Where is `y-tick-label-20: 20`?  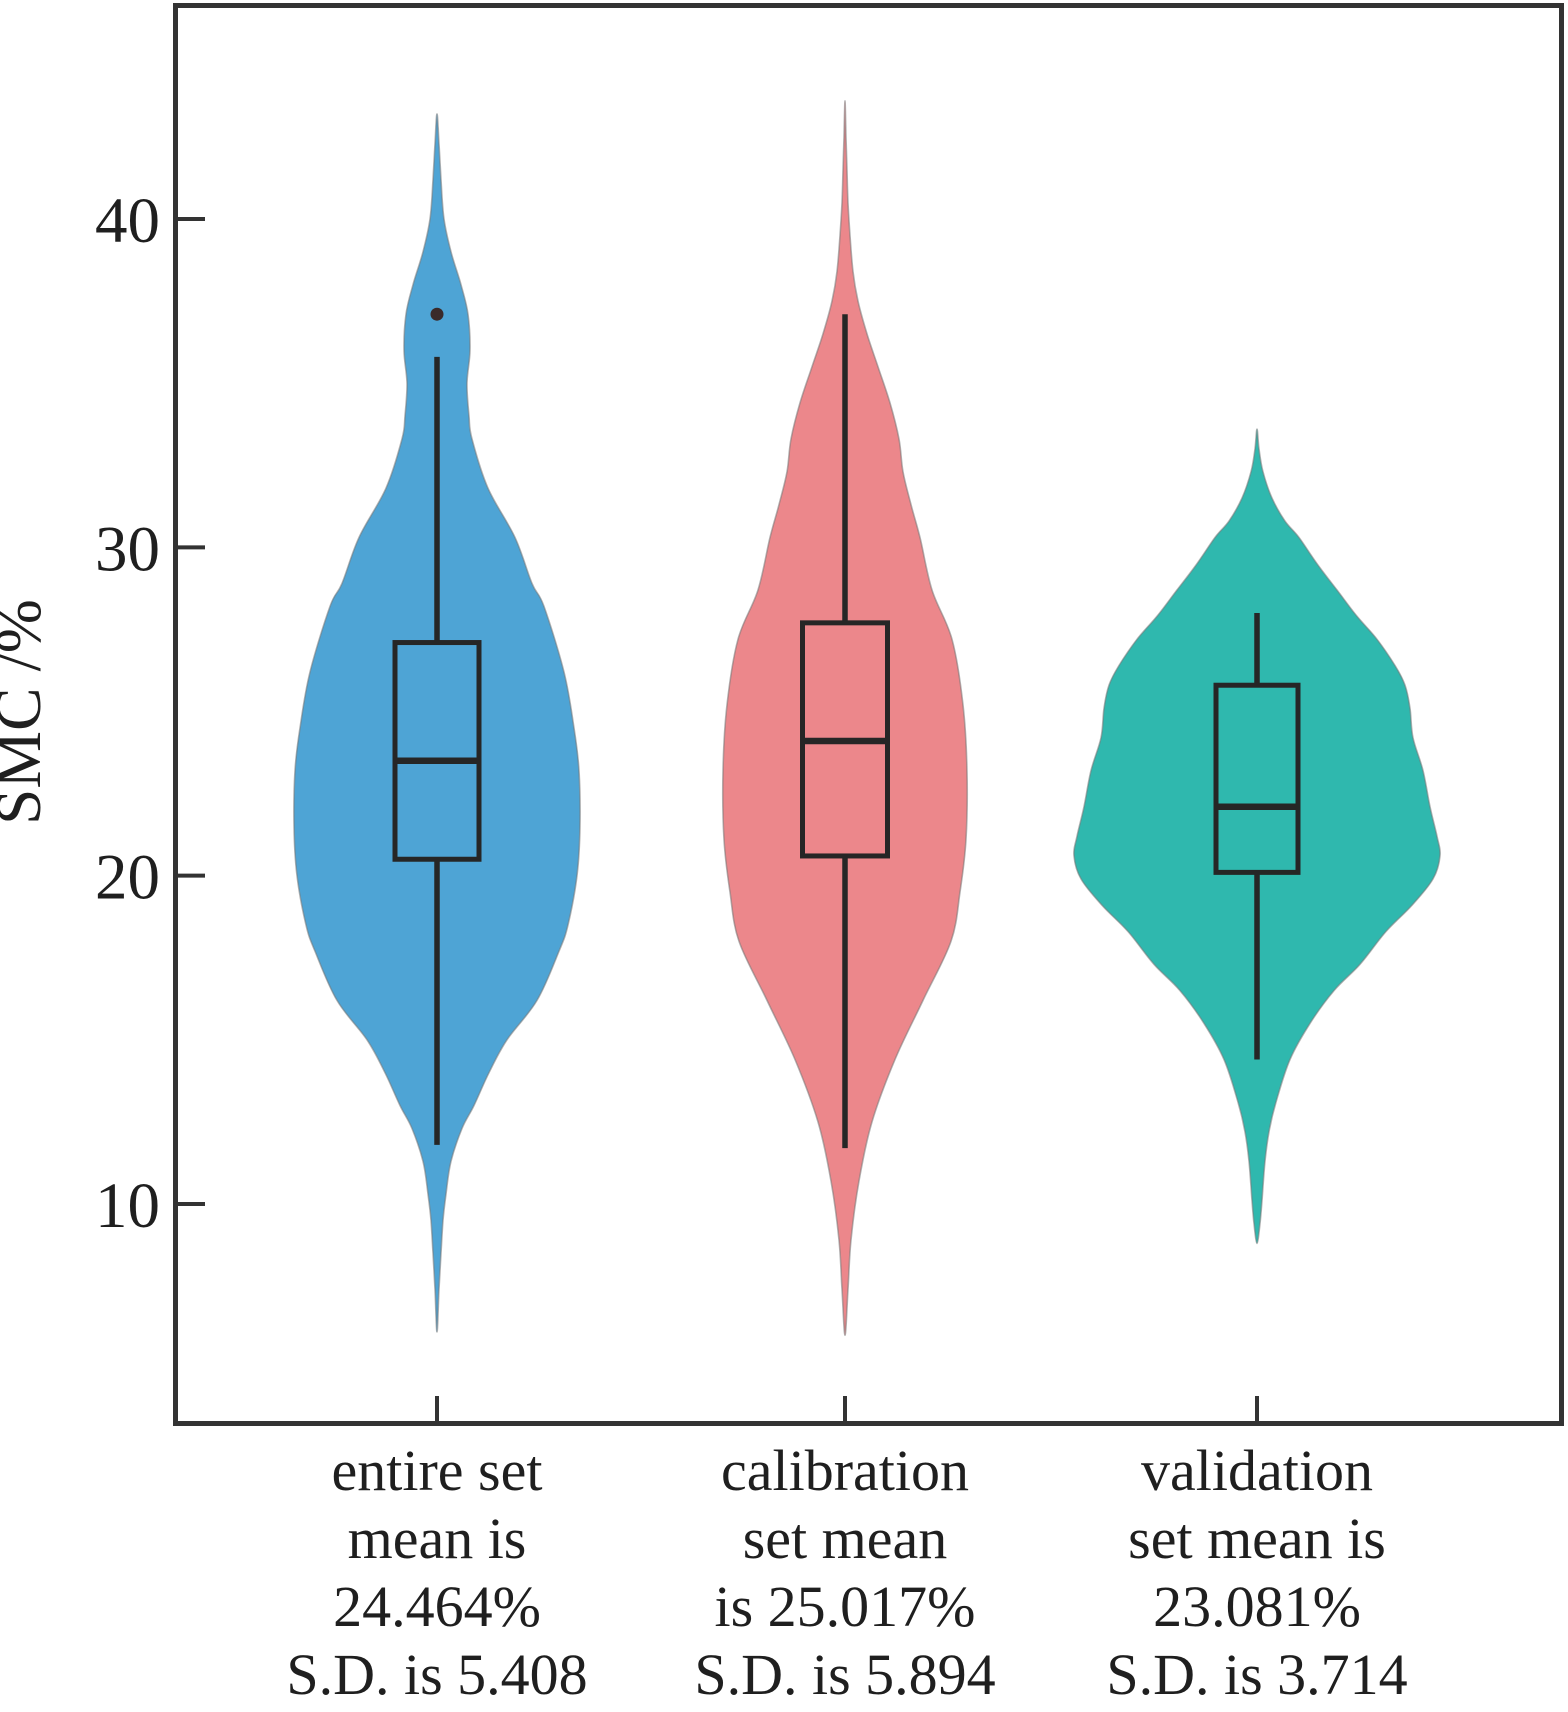
y-tick-label-20: 20 is located at coordinates (127, 878).